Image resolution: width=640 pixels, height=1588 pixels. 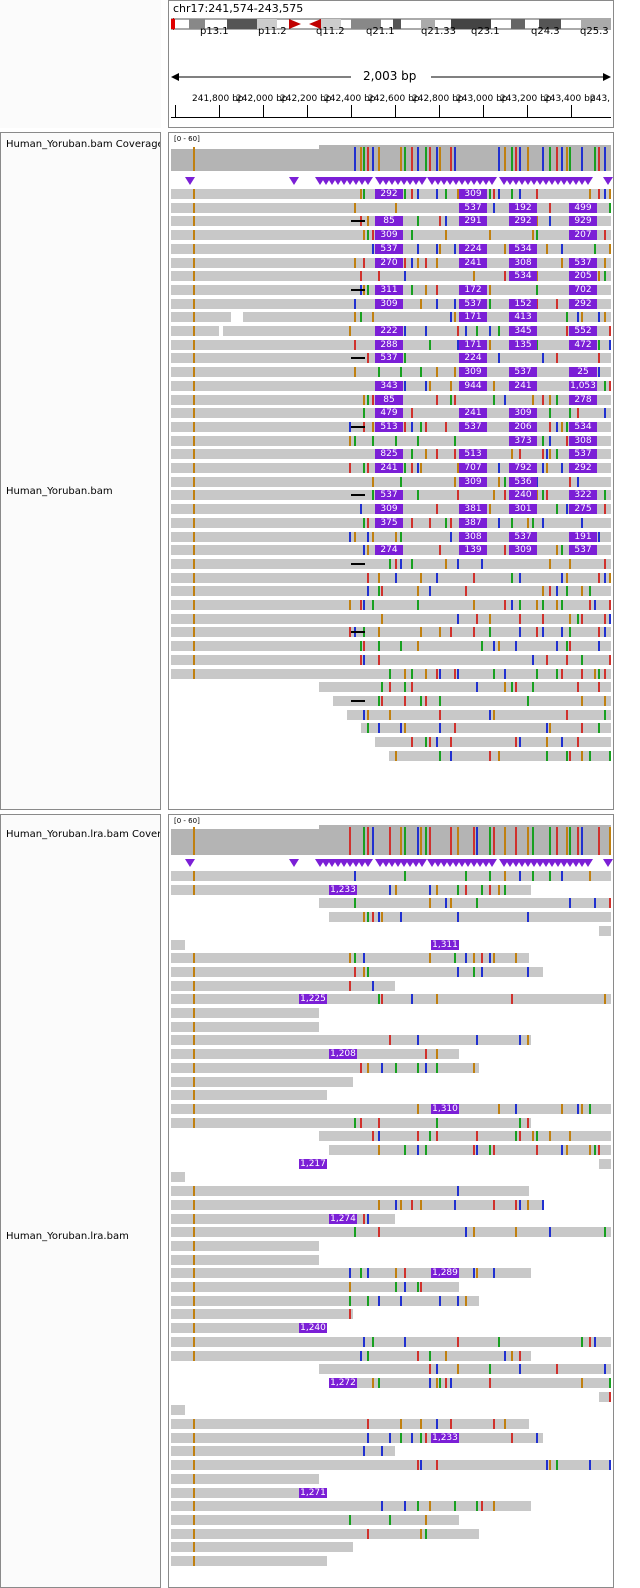 I want to click on insertion-label: 288, so click(x=389, y=344).